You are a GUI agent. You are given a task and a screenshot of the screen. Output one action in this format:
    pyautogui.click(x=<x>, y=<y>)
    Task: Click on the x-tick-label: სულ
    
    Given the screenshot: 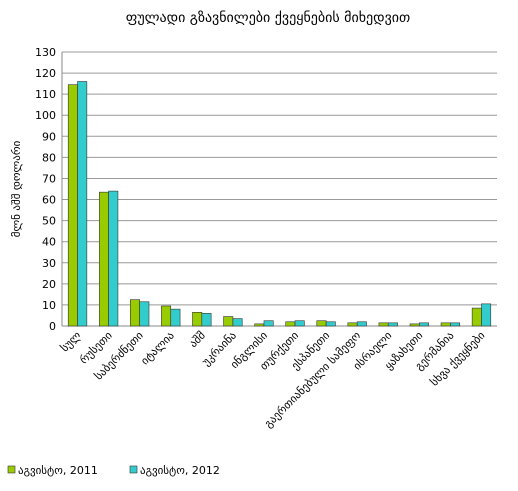 What is the action you would take?
    pyautogui.click(x=71, y=342)
    